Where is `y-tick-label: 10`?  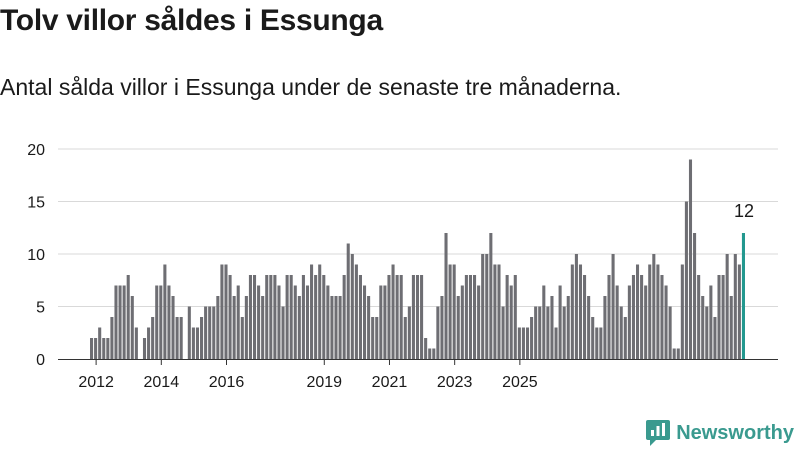
y-tick-label: 10 is located at coordinates (36, 255).